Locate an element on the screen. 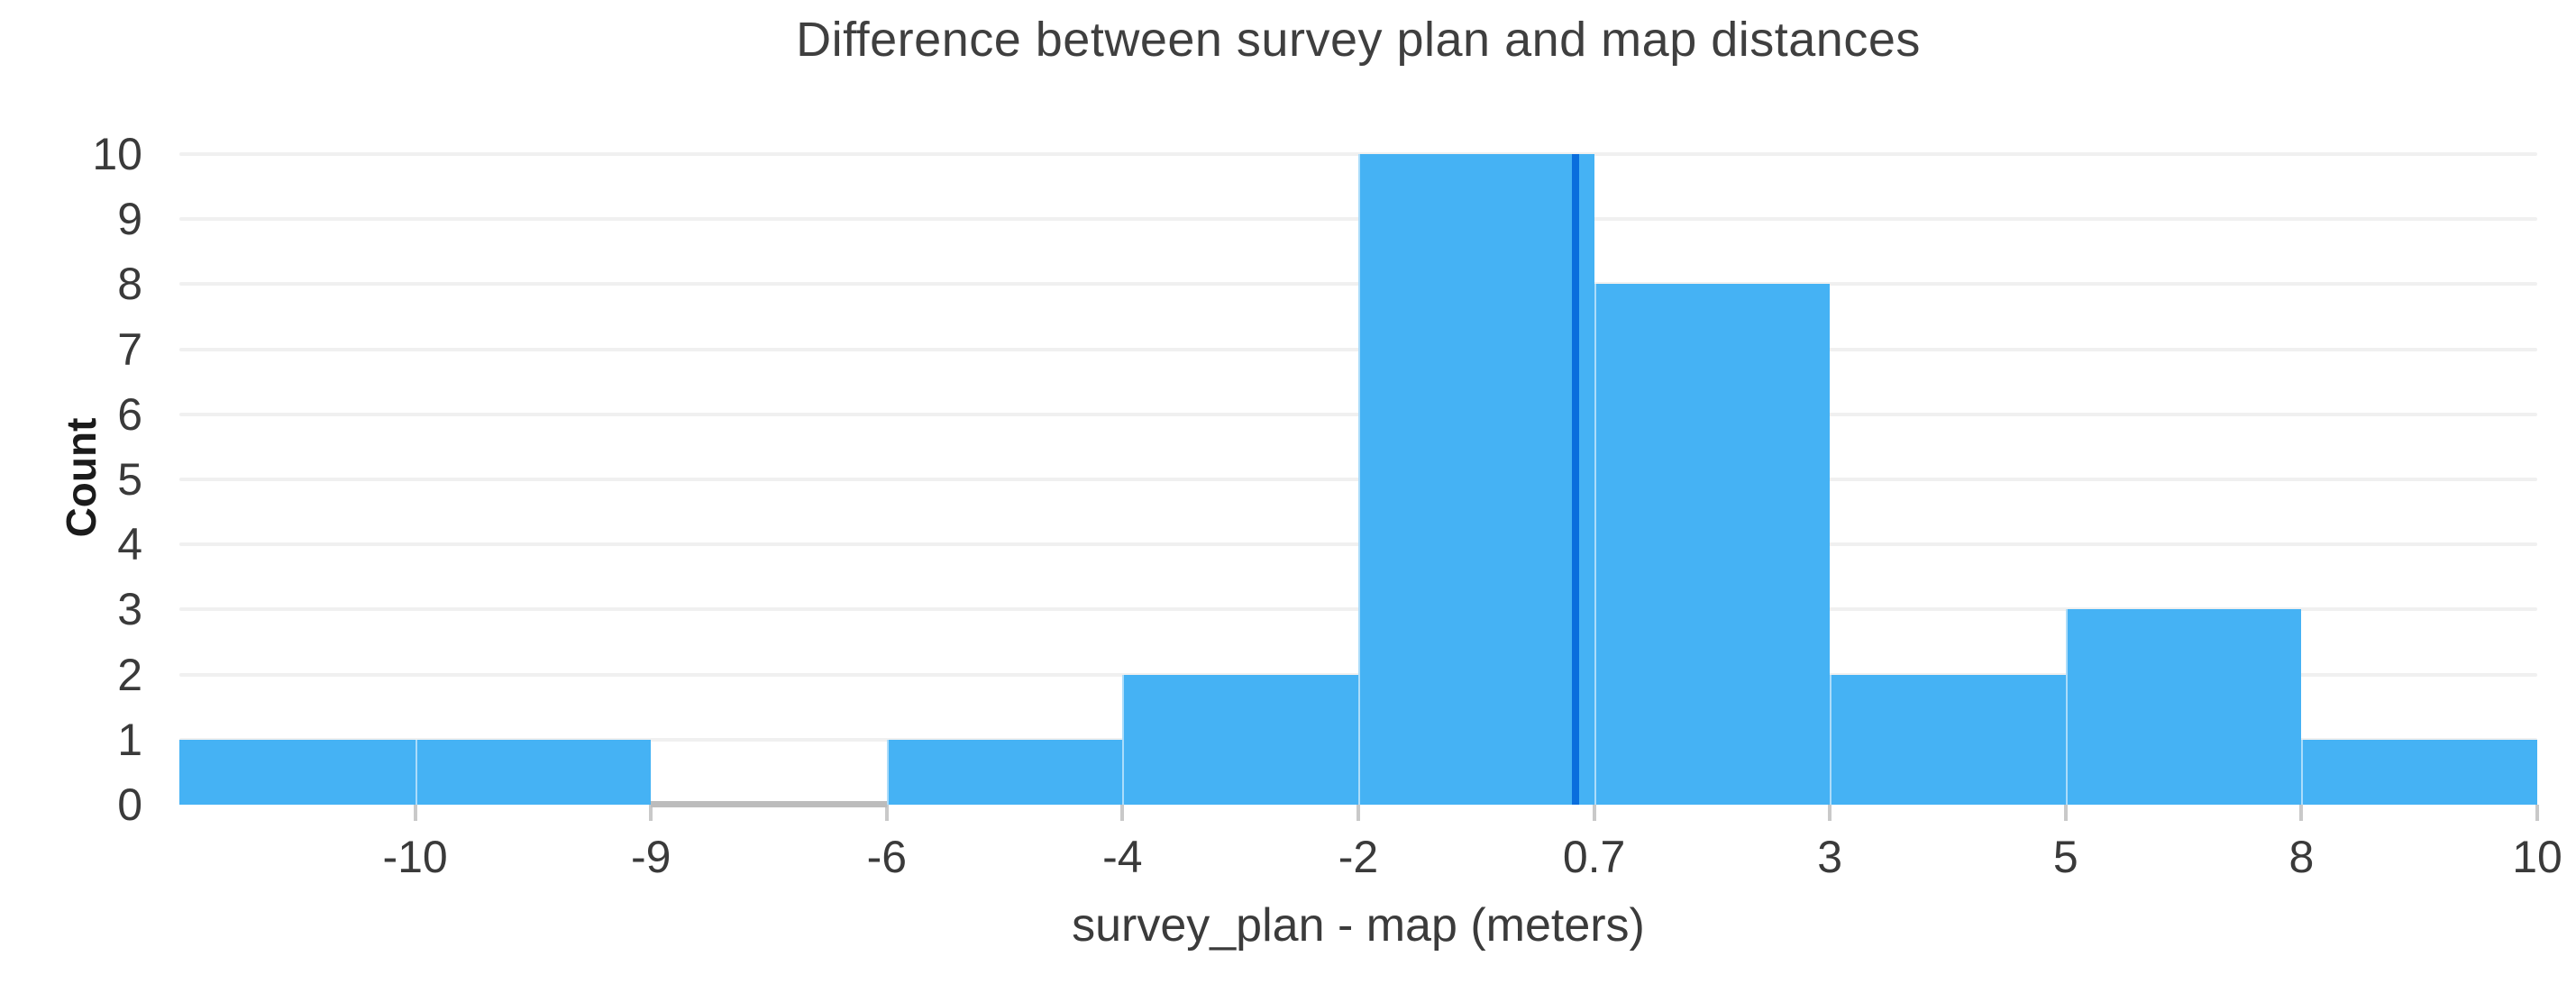 The width and height of the screenshot is (2576, 993). y-tick-label: 7 is located at coordinates (129, 349).